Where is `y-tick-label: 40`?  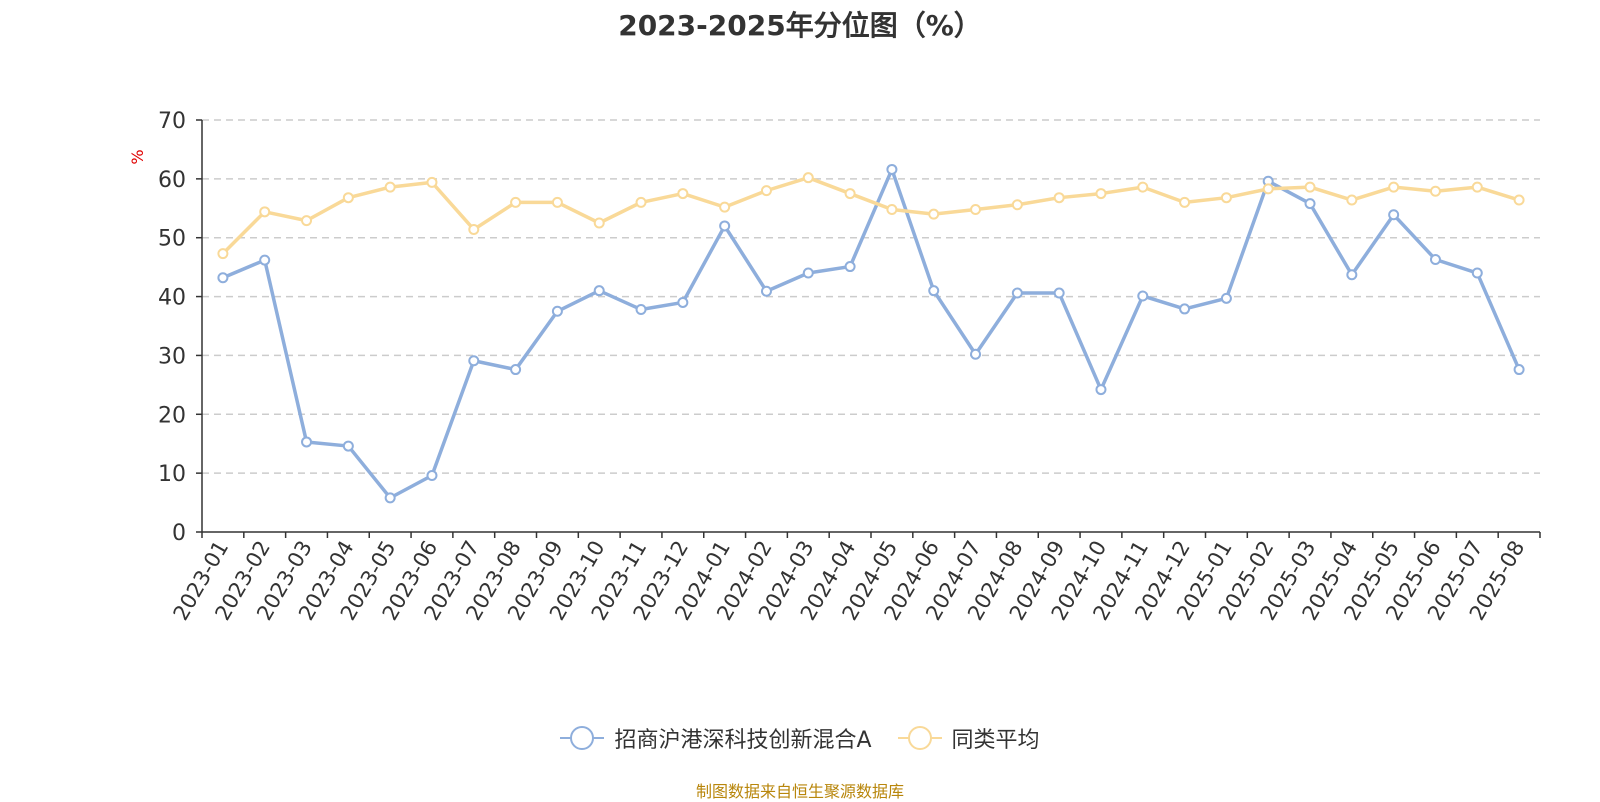 y-tick-label: 40 is located at coordinates (172, 298).